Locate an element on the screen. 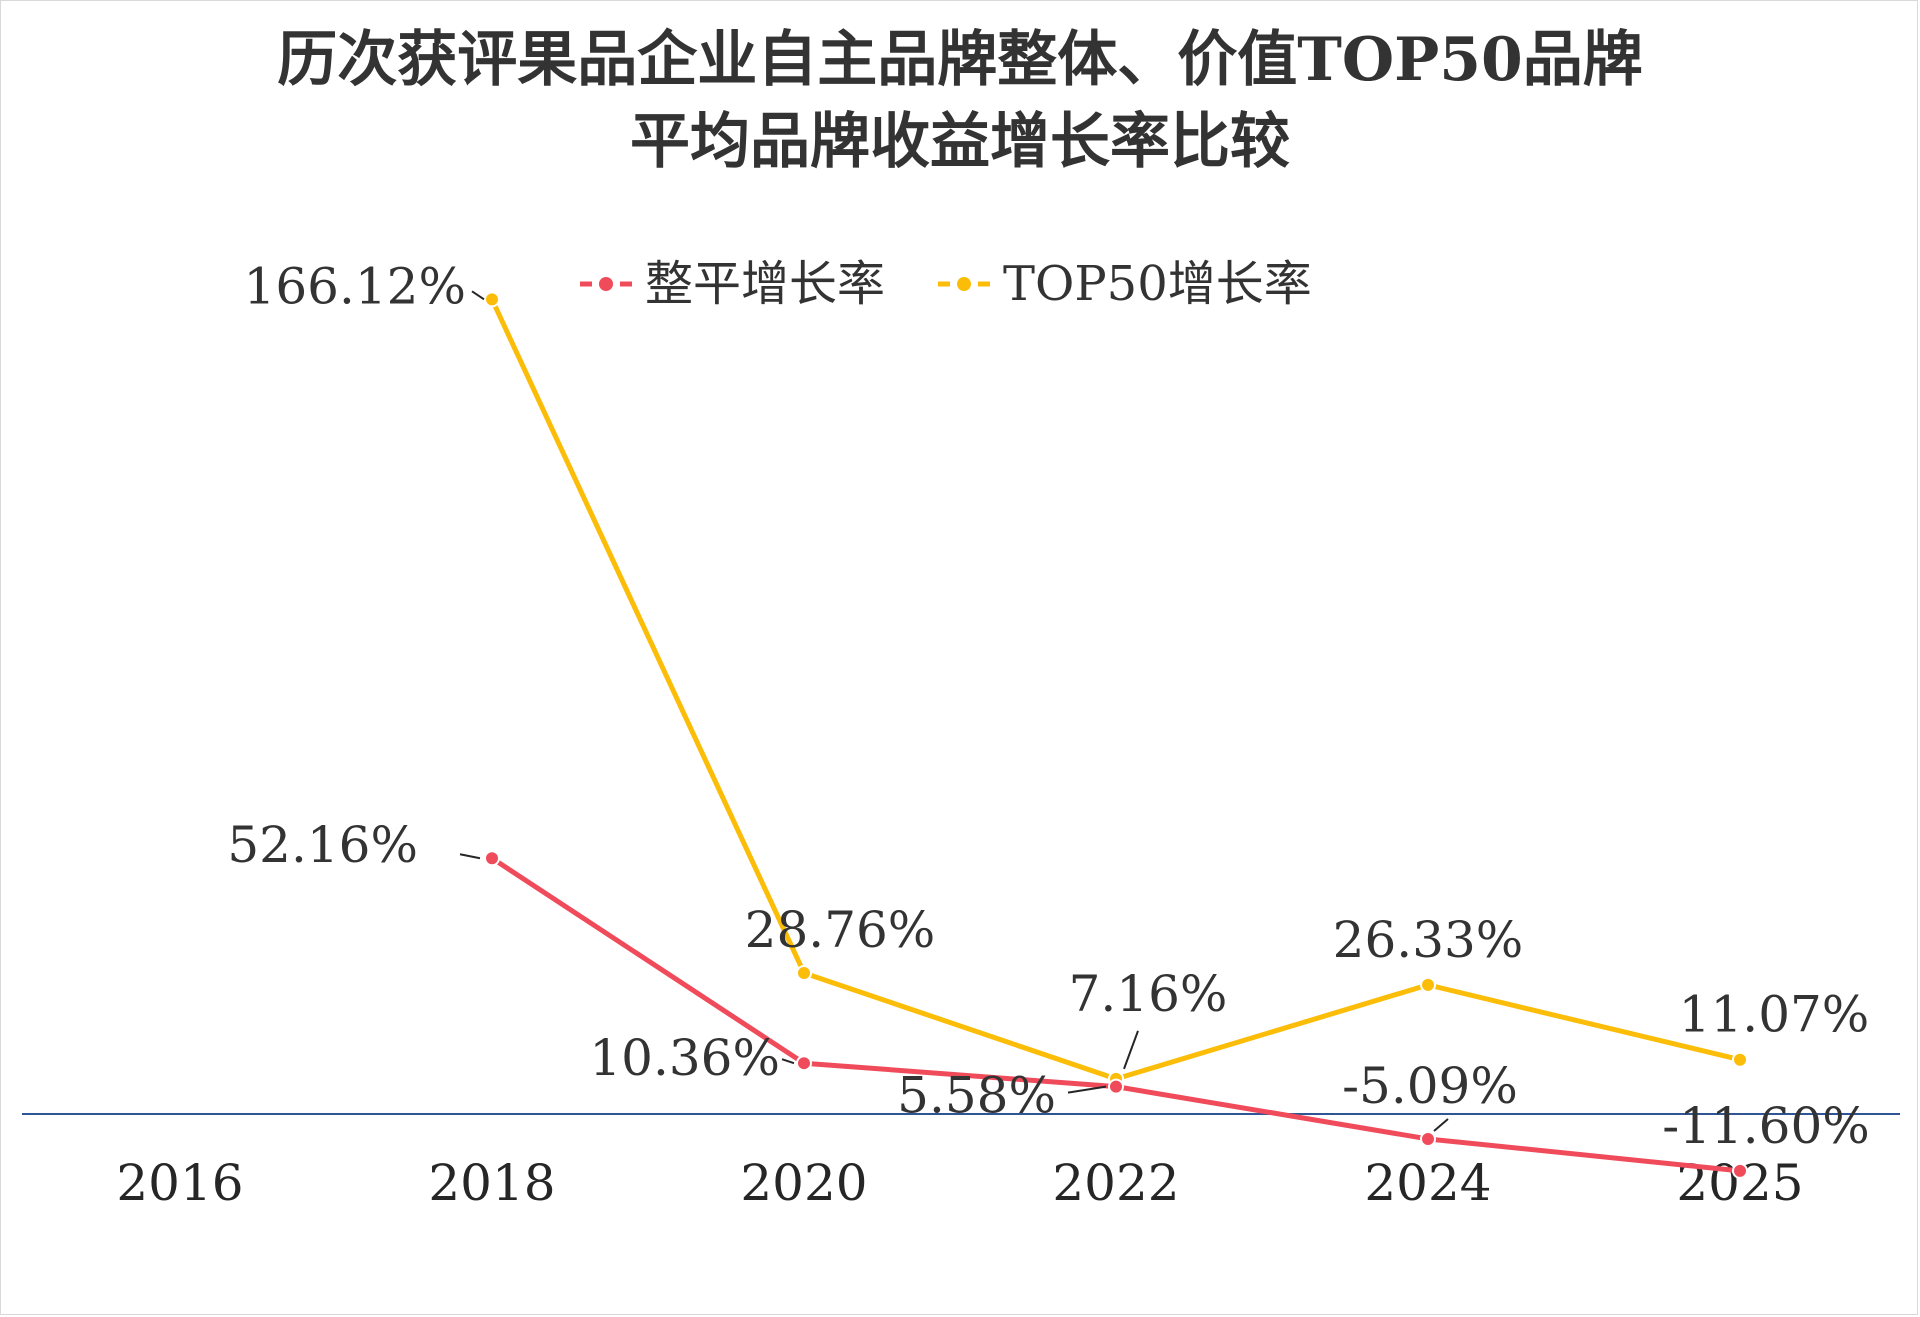 This screenshot has width=1920, height=1317. data-label-series-1-2020: 10.36% is located at coordinates (684, 1058).